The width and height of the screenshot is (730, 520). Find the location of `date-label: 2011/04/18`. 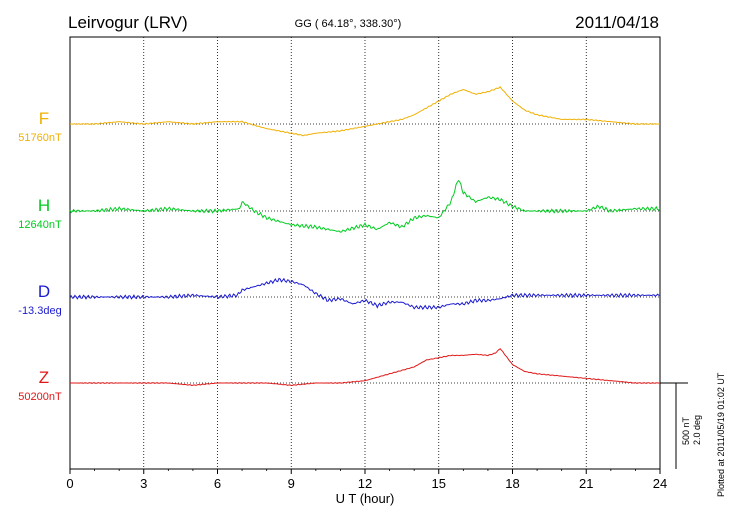

date-label: 2011/04/18 is located at coordinates (617, 22).